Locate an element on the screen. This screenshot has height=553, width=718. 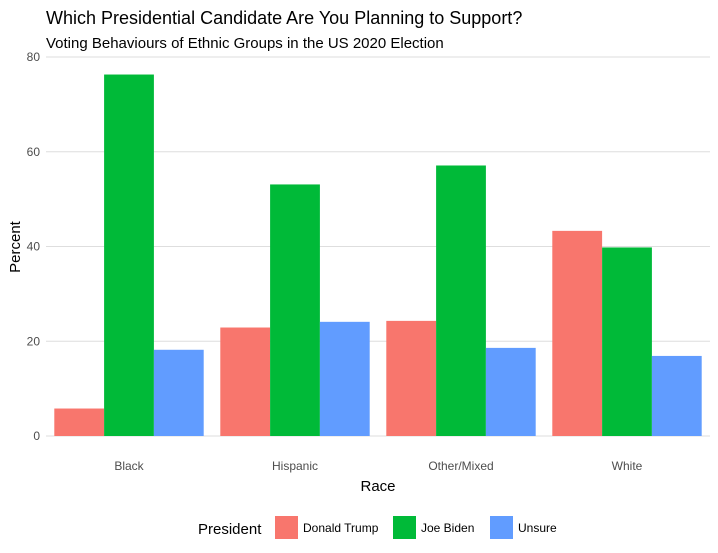
y-tick-label: 0 is located at coordinates (36, 436).